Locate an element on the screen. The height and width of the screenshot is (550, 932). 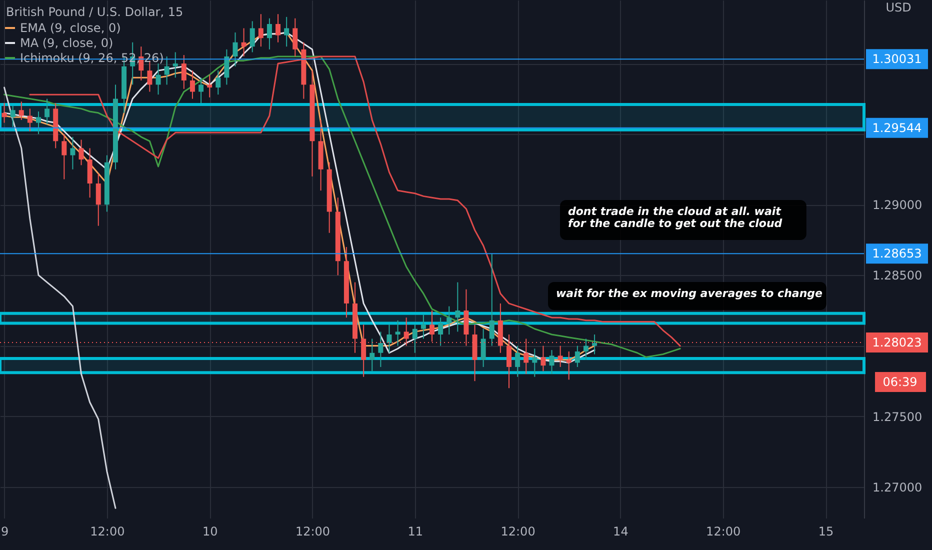
text: 06:39 is located at coordinates (900, 382).